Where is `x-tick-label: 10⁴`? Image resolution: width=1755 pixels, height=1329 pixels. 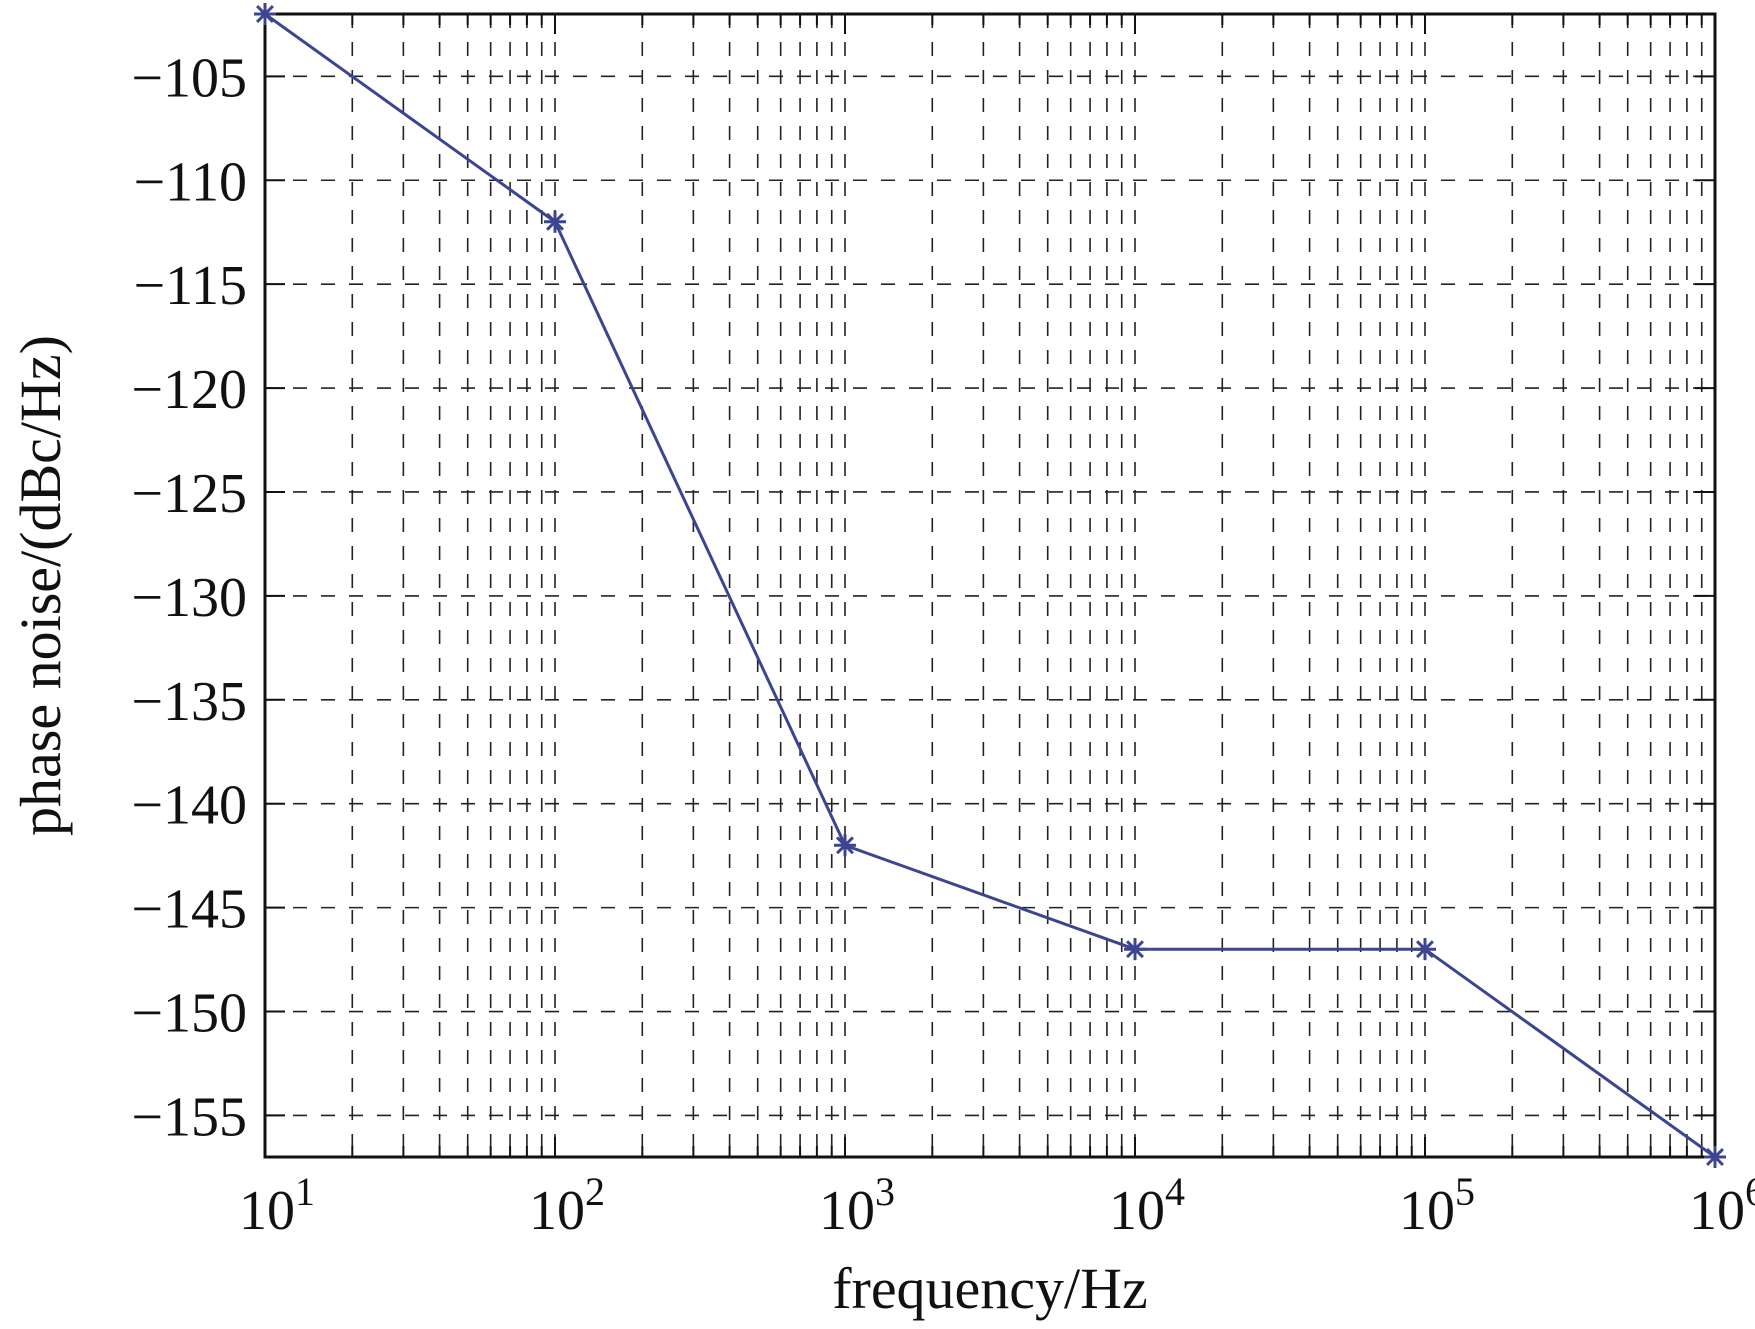 x-tick-label: 10⁴ is located at coordinates (1147, 1205).